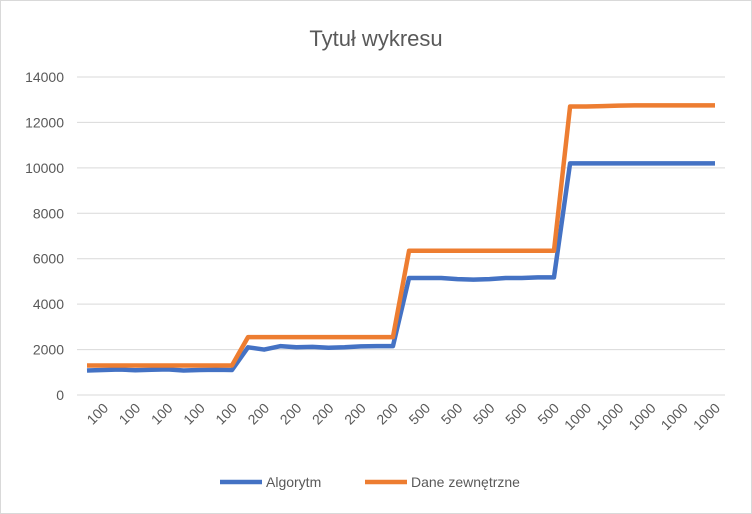 This screenshot has width=752, height=514. Describe the element at coordinates (44, 77) in the screenshot. I see `y-tick-label: 14000` at that location.